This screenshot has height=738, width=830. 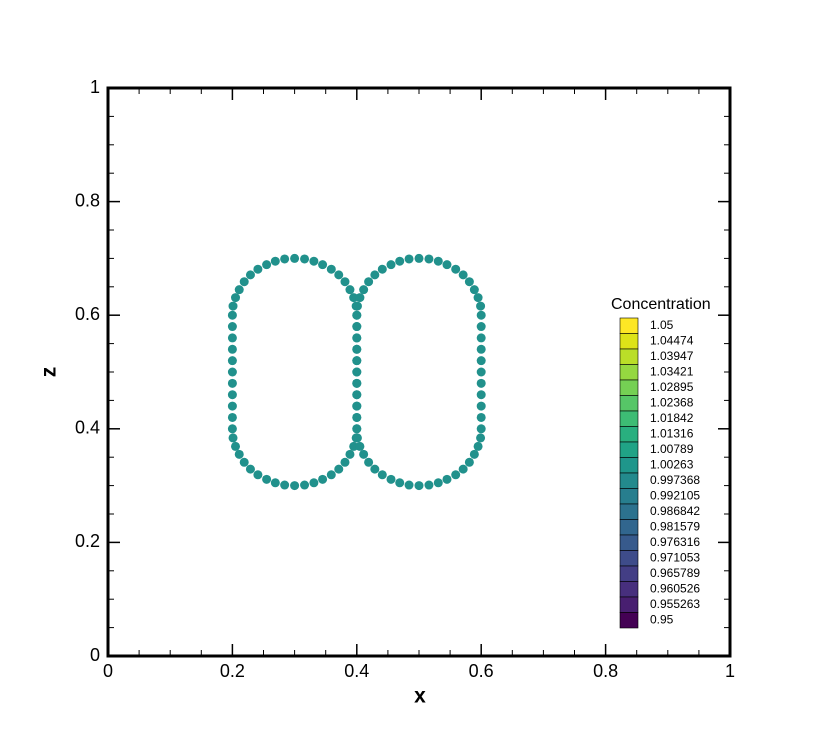 What do you see at coordinates (420, 696) in the screenshot?
I see `x-axis-label: x` at bounding box center [420, 696].